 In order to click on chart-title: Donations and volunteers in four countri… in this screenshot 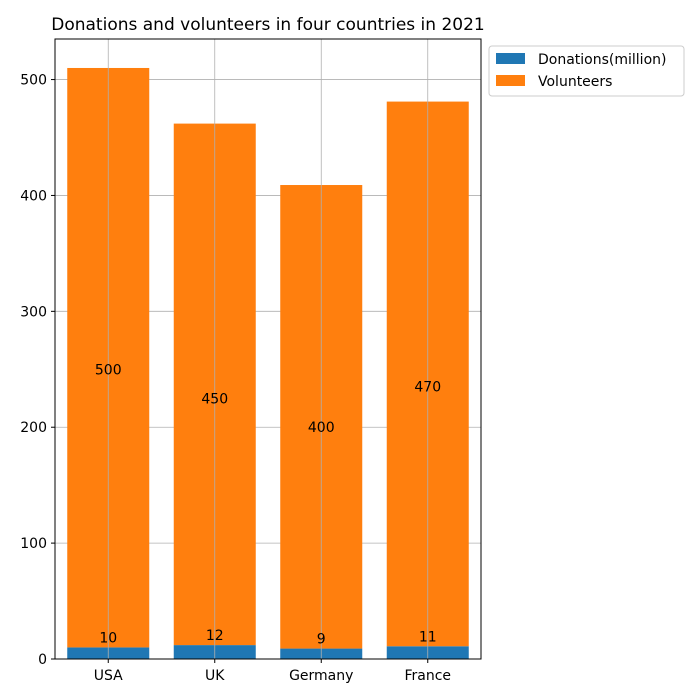, I will do `click(267, 25)`.